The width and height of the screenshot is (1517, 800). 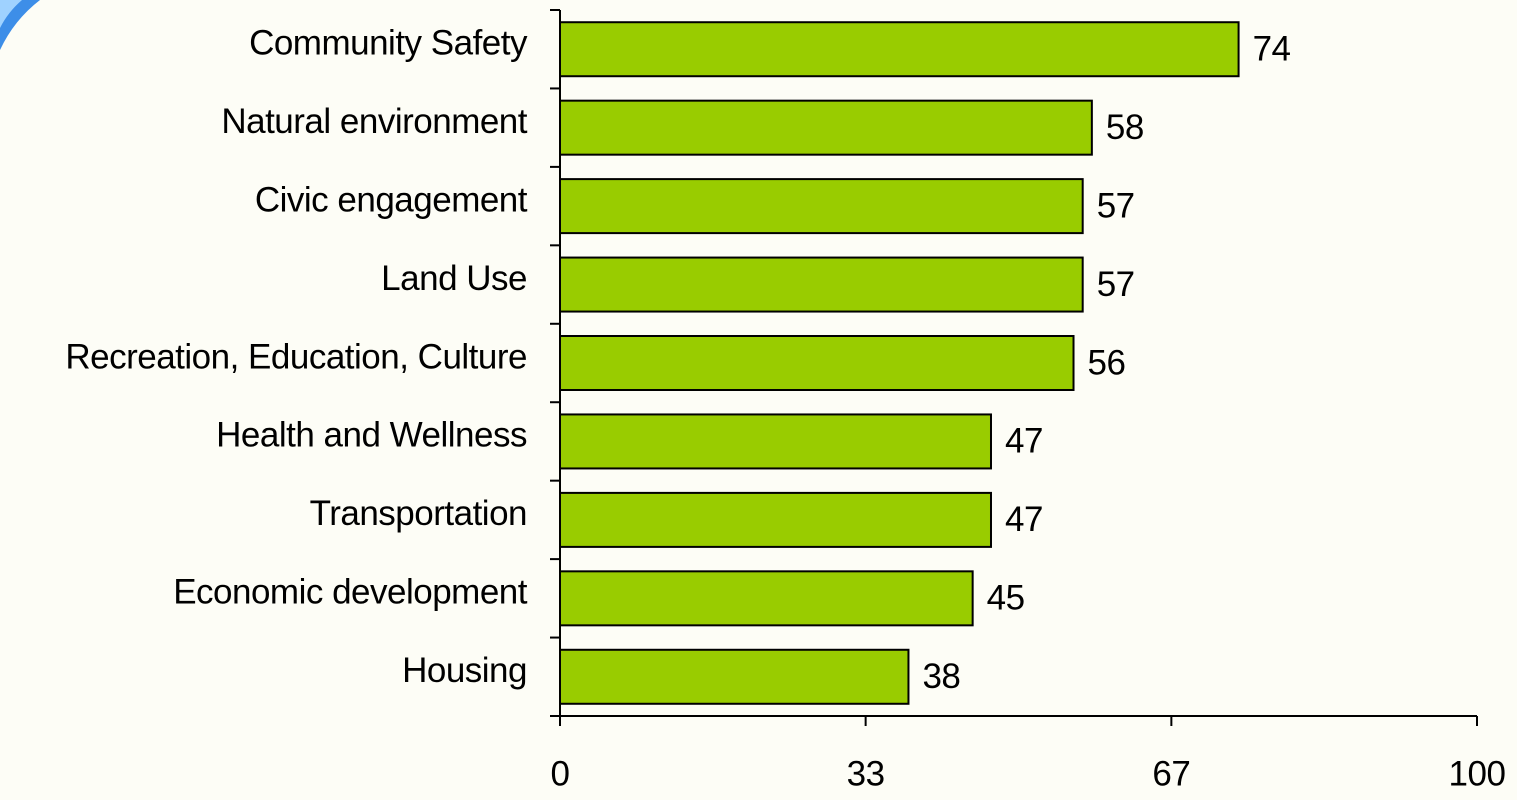 I want to click on x-tick-label: 33, so click(x=866, y=773).